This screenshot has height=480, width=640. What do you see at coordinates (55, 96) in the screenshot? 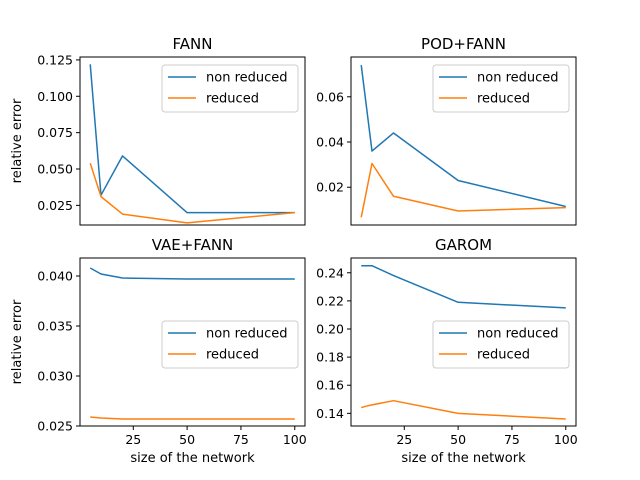
I see `y-tick-label: 0.100` at bounding box center [55, 96].